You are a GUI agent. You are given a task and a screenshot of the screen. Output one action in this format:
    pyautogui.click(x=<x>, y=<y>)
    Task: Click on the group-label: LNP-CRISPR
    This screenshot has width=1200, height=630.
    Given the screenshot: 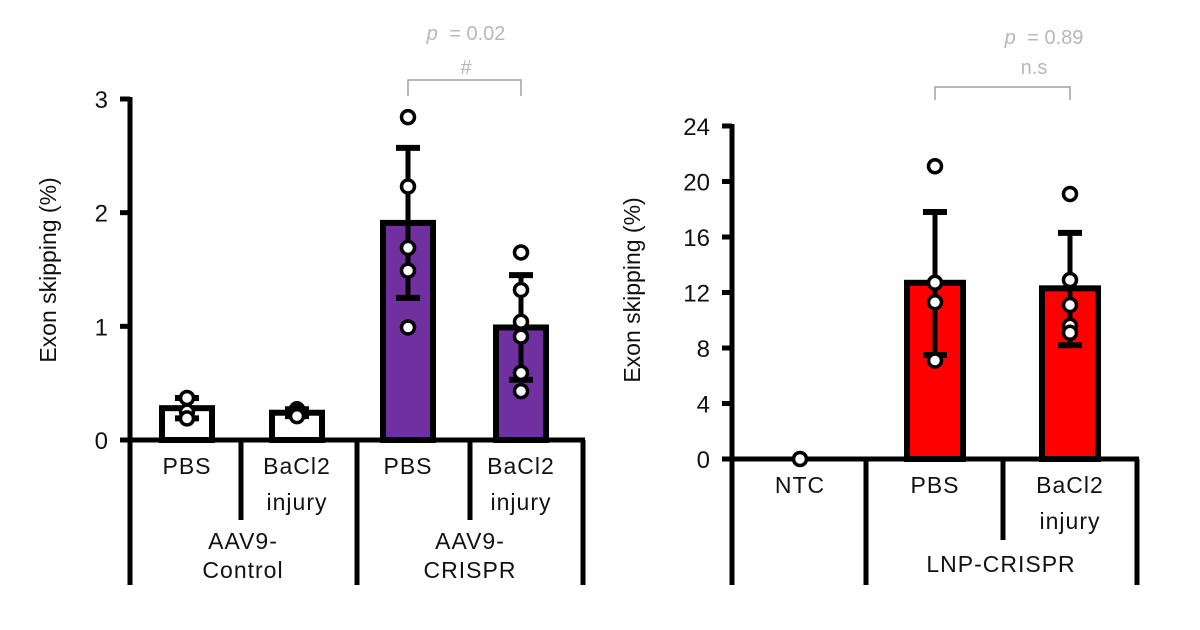 What is the action you would take?
    pyautogui.click(x=1000, y=564)
    